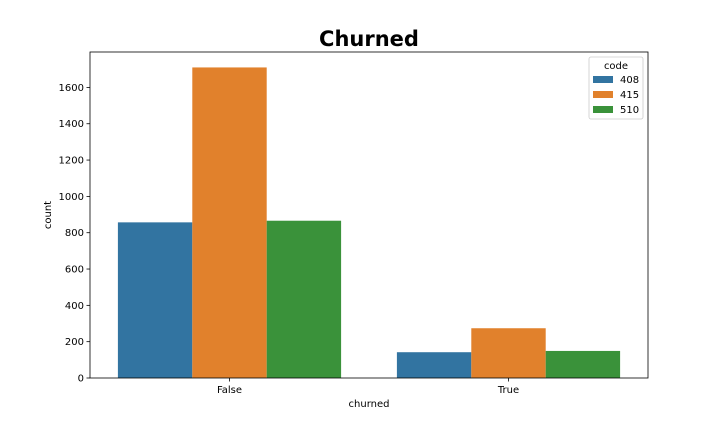 The width and height of the screenshot is (720, 432). What do you see at coordinates (369, 404) in the screenshot?
I see `x-axis-label: churned` at bounding box center [369, 404].